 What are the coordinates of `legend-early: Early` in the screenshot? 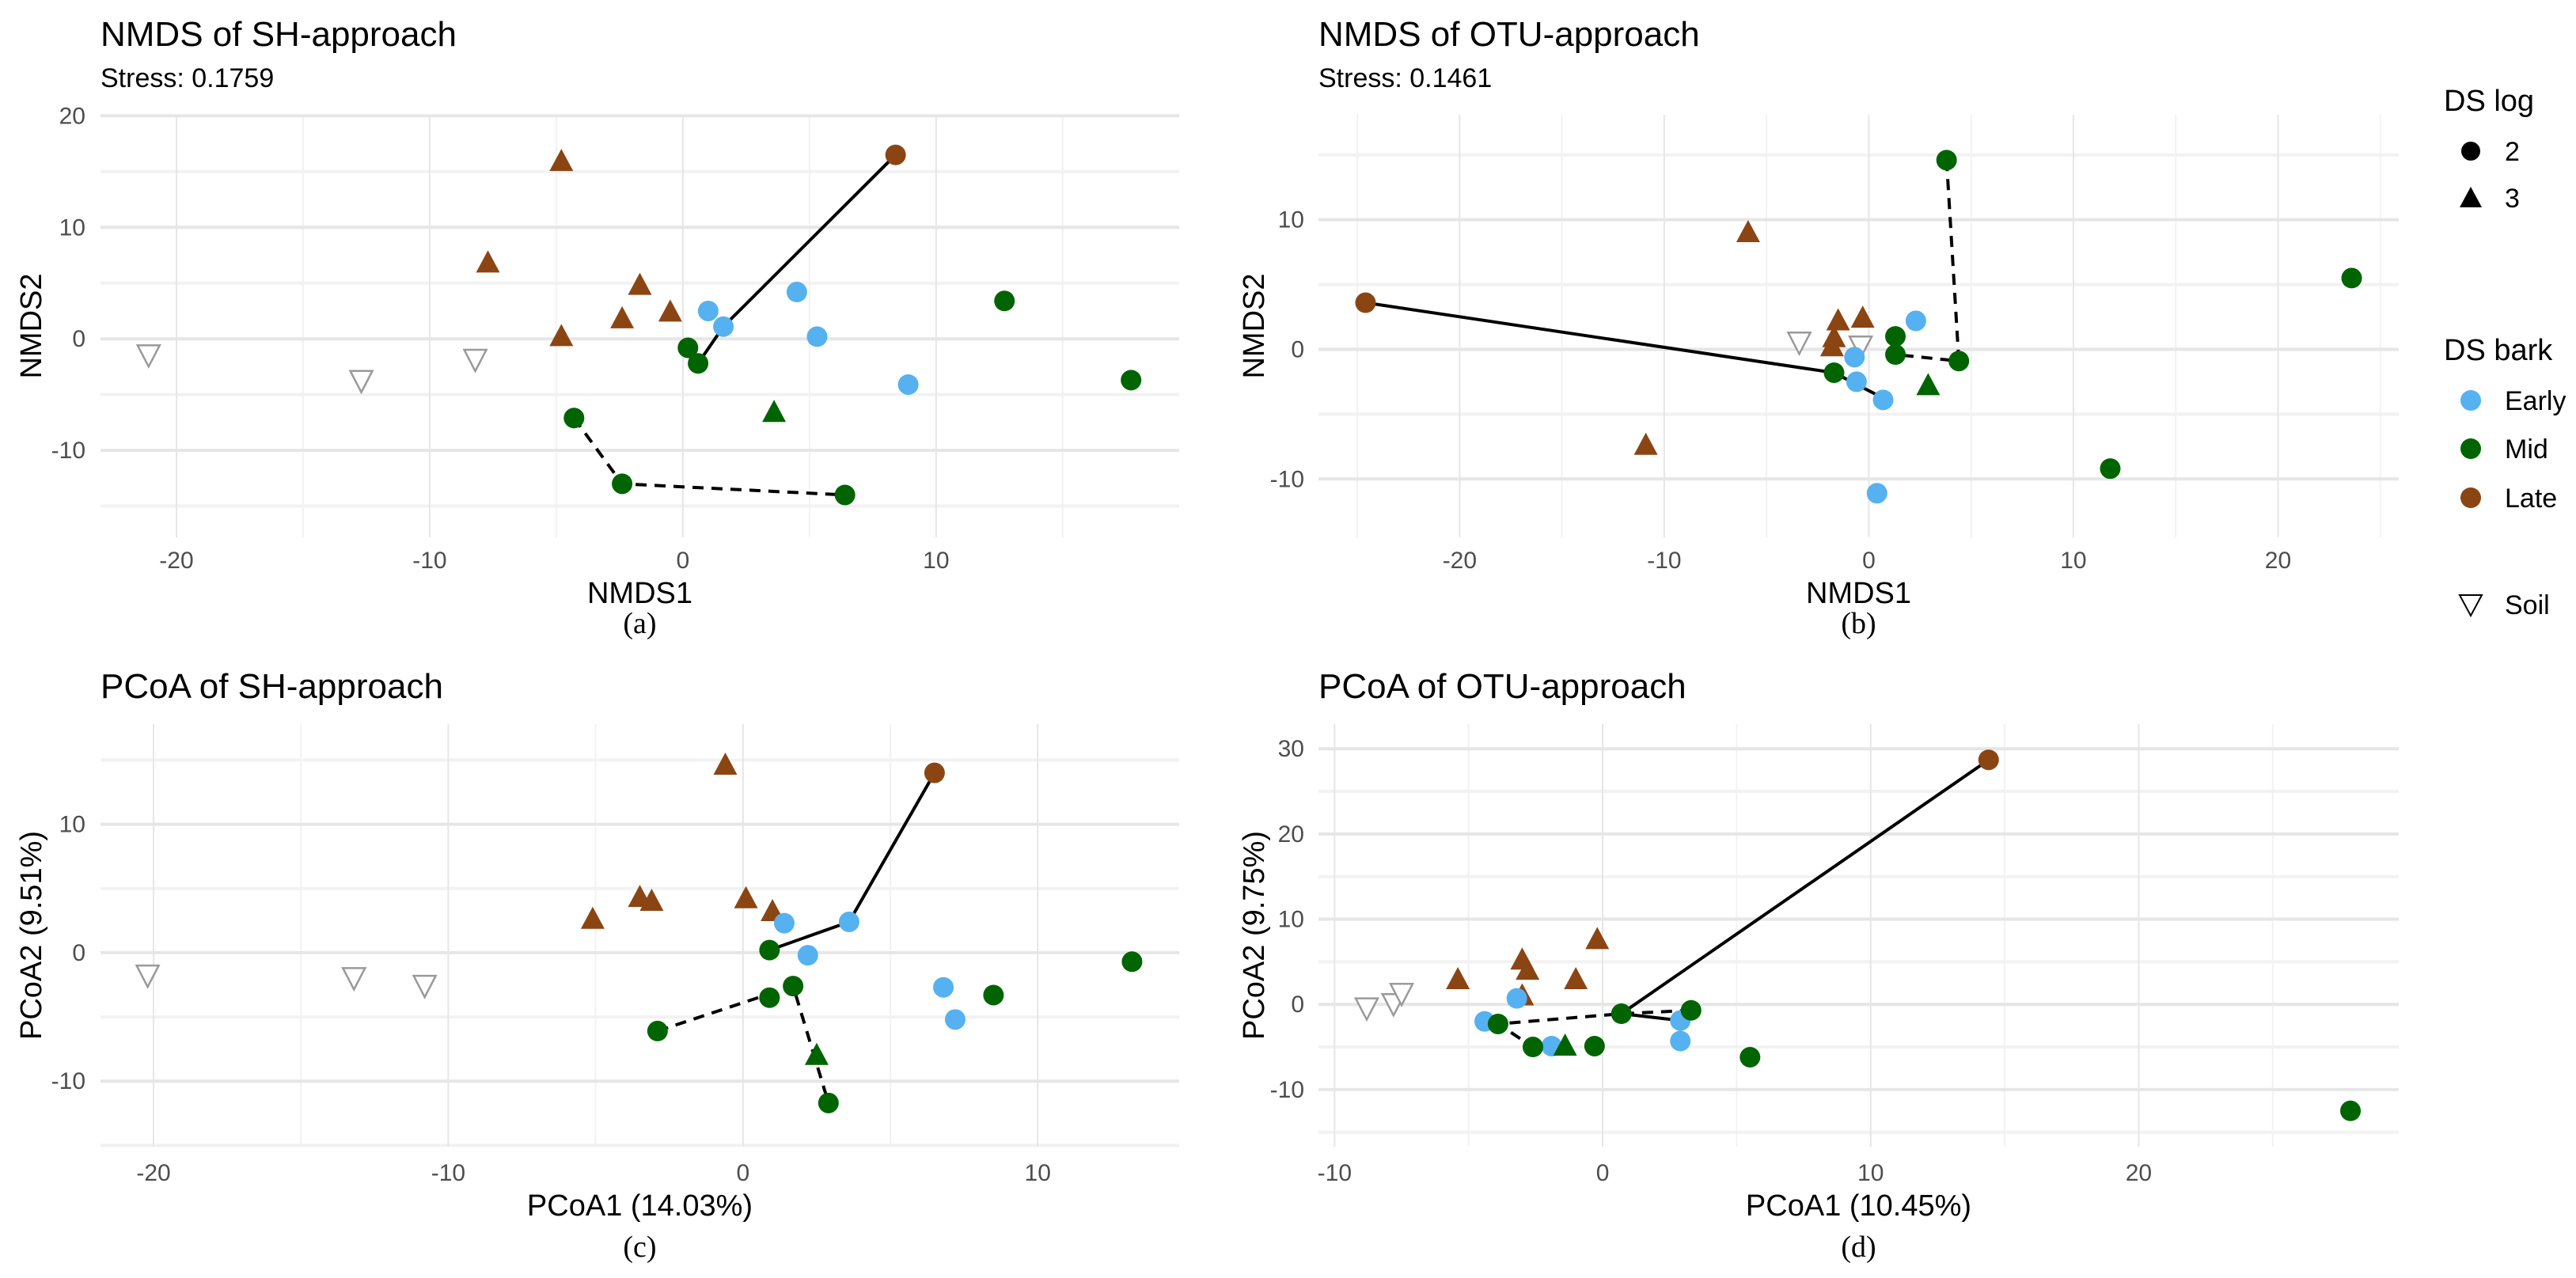 It's located at (2535, 401).